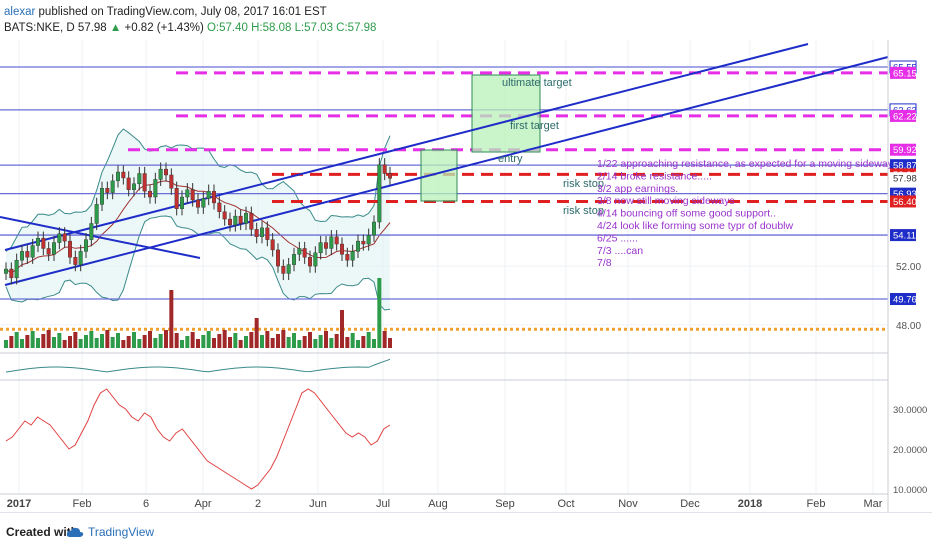 This screenshot has width=932, height=550. I want to click on price-label-62.22: 62.22, so click(903, 116).